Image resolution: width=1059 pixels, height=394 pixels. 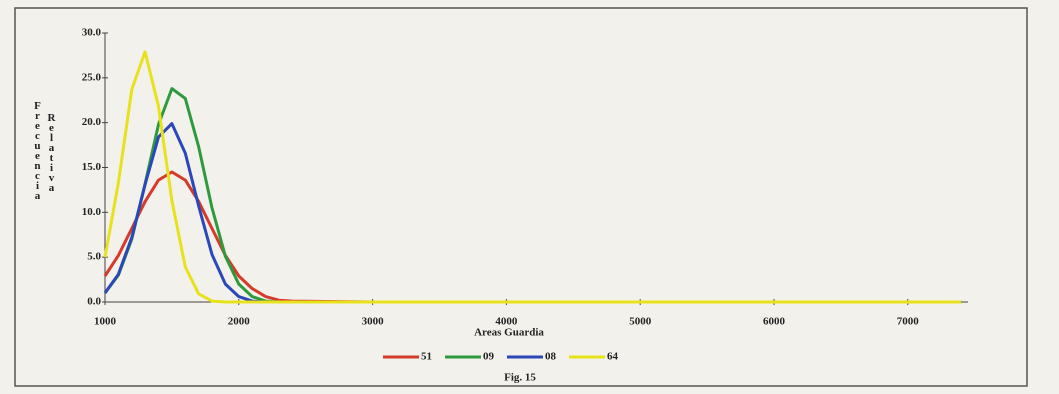 I want to click on x-tick-label: 2000, so click(x=239, y=322).